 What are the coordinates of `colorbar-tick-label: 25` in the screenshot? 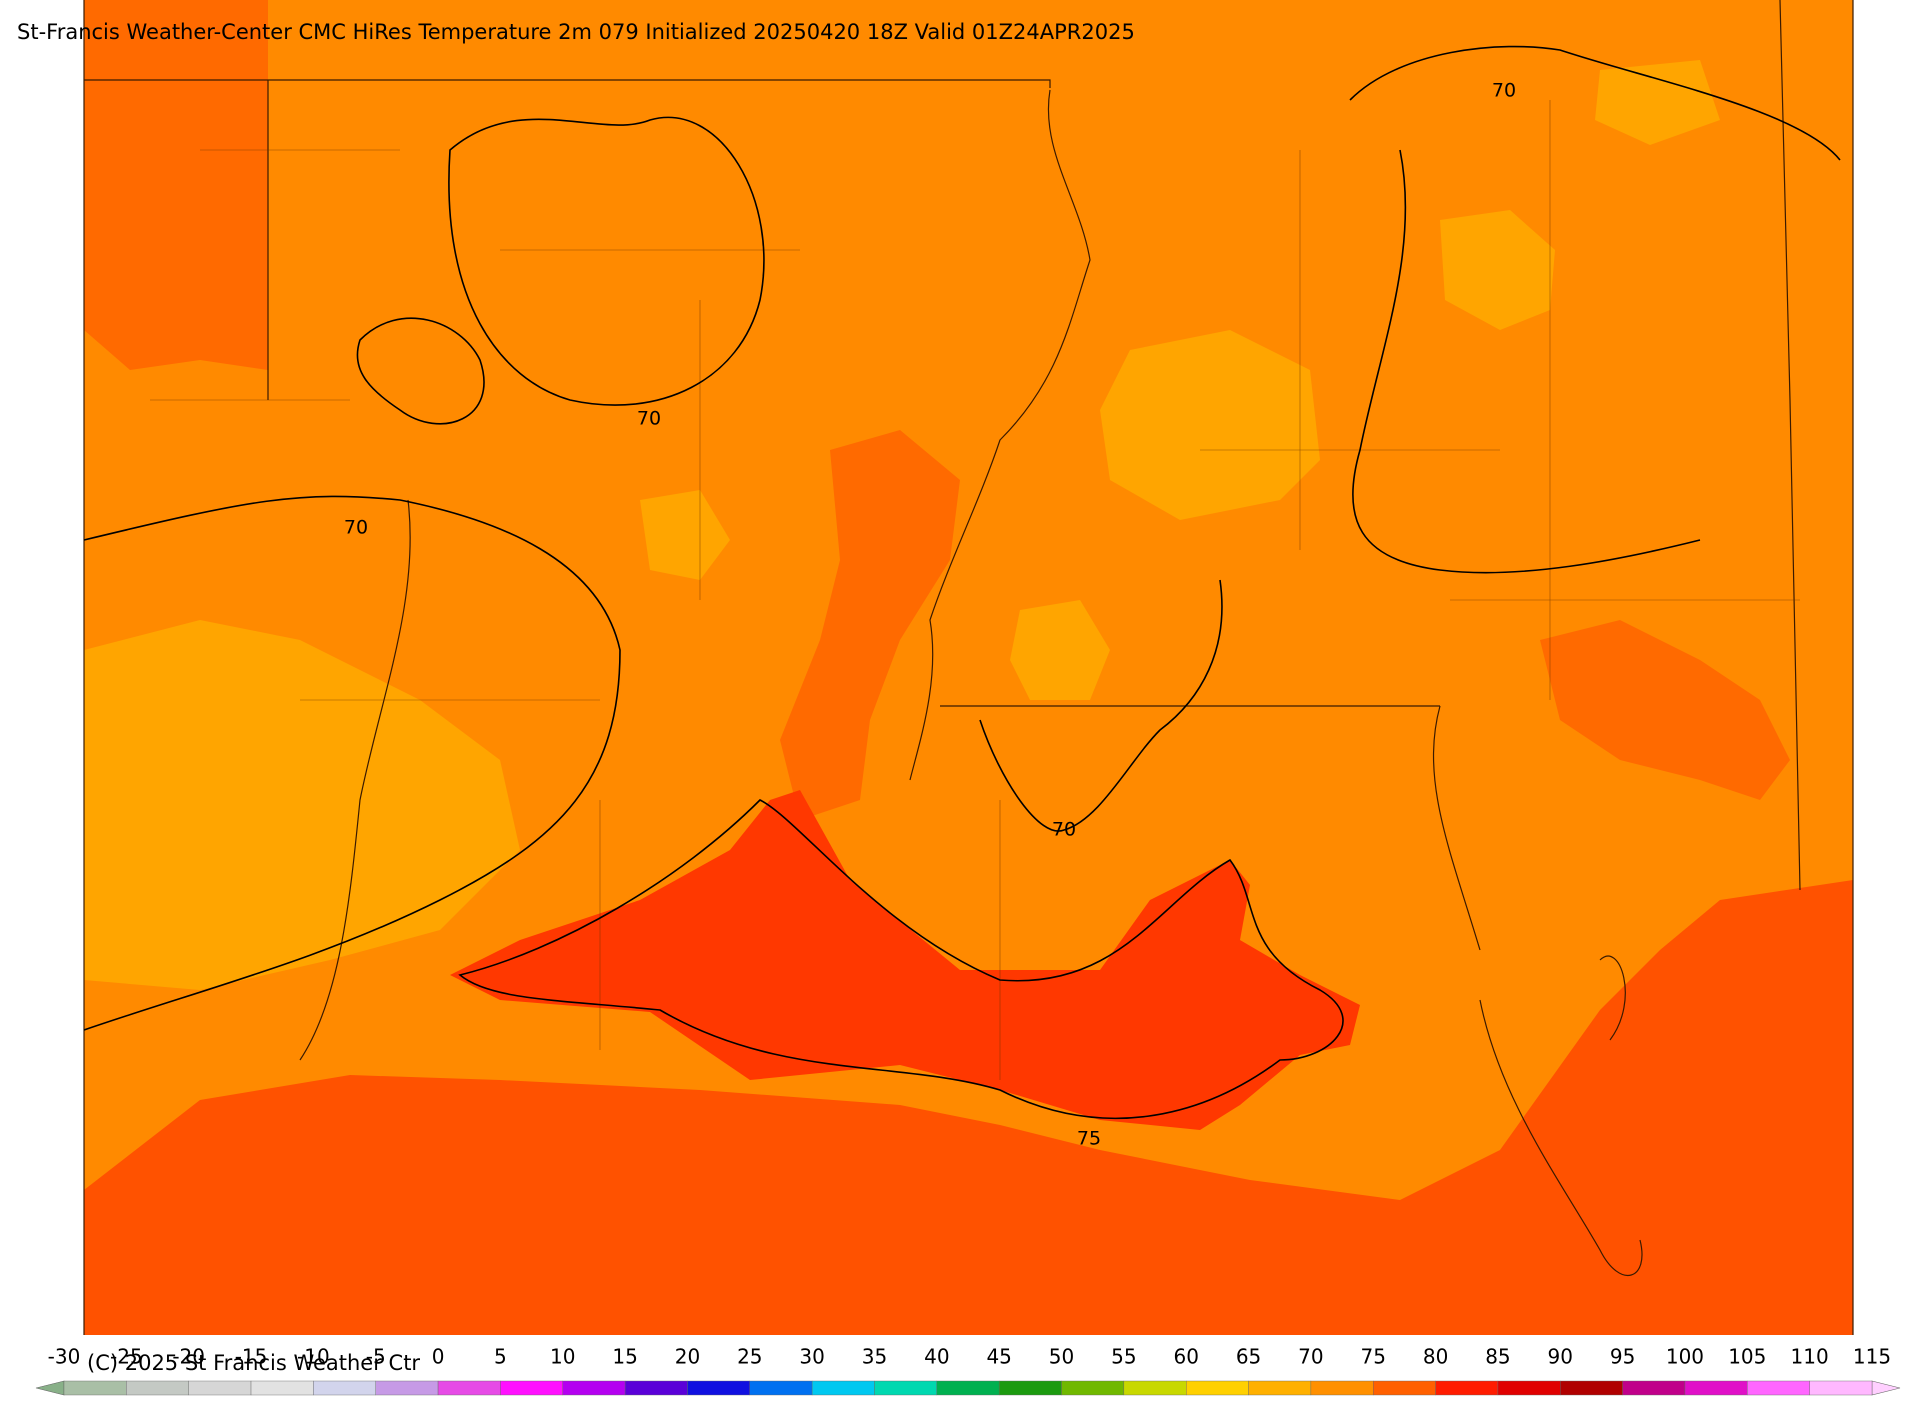 It's located at (749, 1357).